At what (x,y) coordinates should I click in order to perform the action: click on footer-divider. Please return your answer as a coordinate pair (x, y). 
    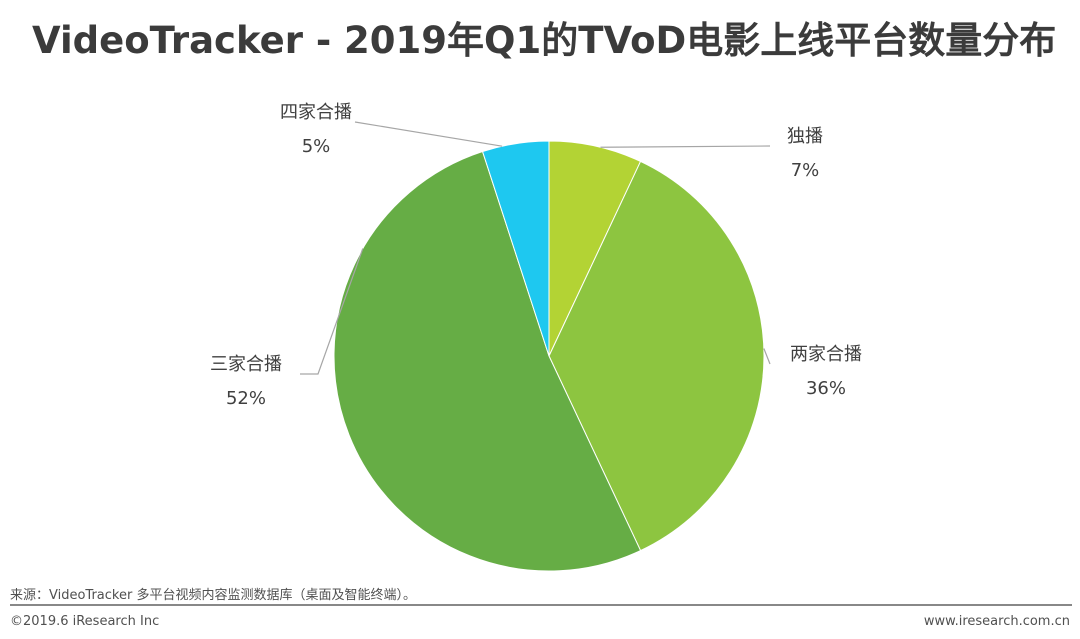
    Looking at the image, I should click on (541, 605).